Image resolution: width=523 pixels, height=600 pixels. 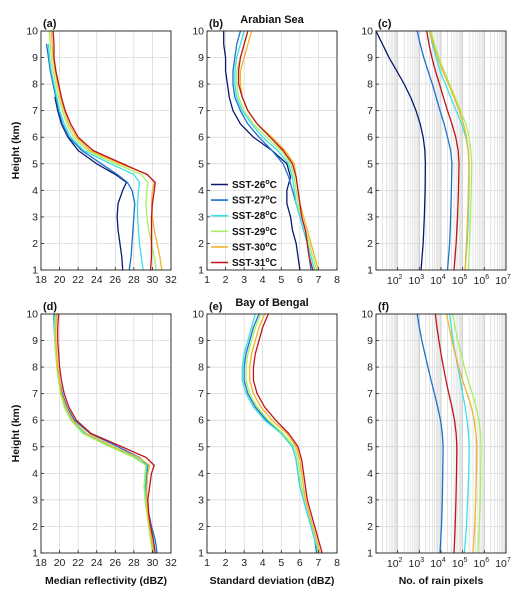 I want to click on x-tick-exponent: 3, so click(x=422, y=277).